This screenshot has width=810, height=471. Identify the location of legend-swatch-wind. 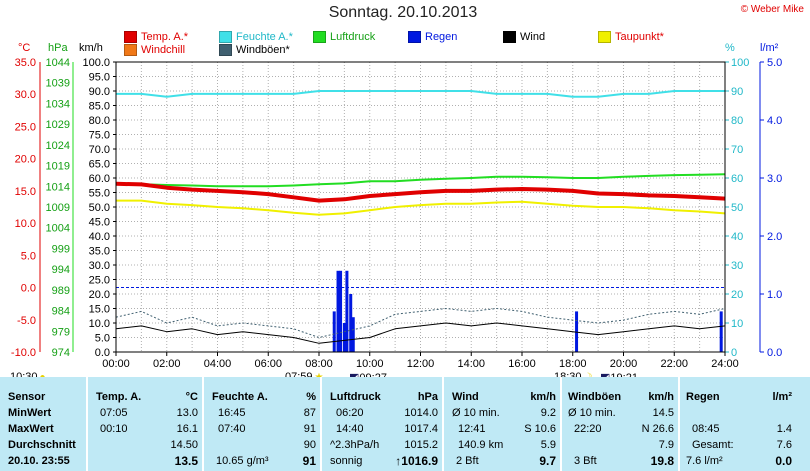
(509, 37).